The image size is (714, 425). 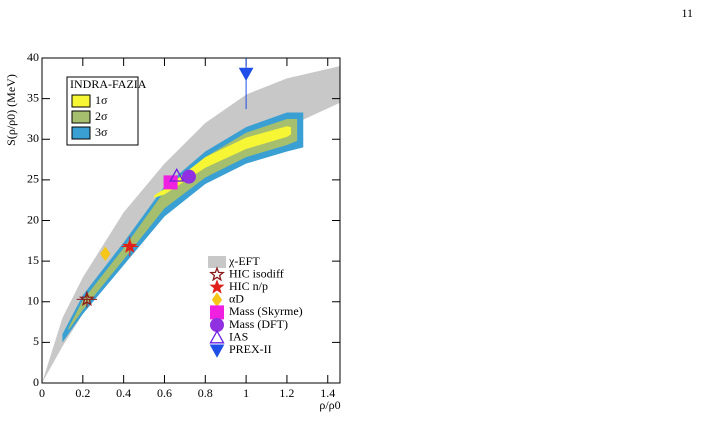 What do you see at coordinates (236, 299) in the screenshot?
I see `legend-label: αD` at bounding box center [236, 299].